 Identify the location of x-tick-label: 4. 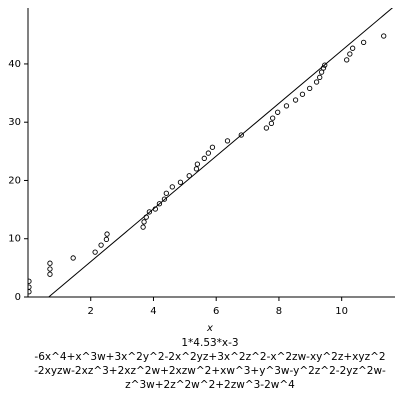
(153, 311).